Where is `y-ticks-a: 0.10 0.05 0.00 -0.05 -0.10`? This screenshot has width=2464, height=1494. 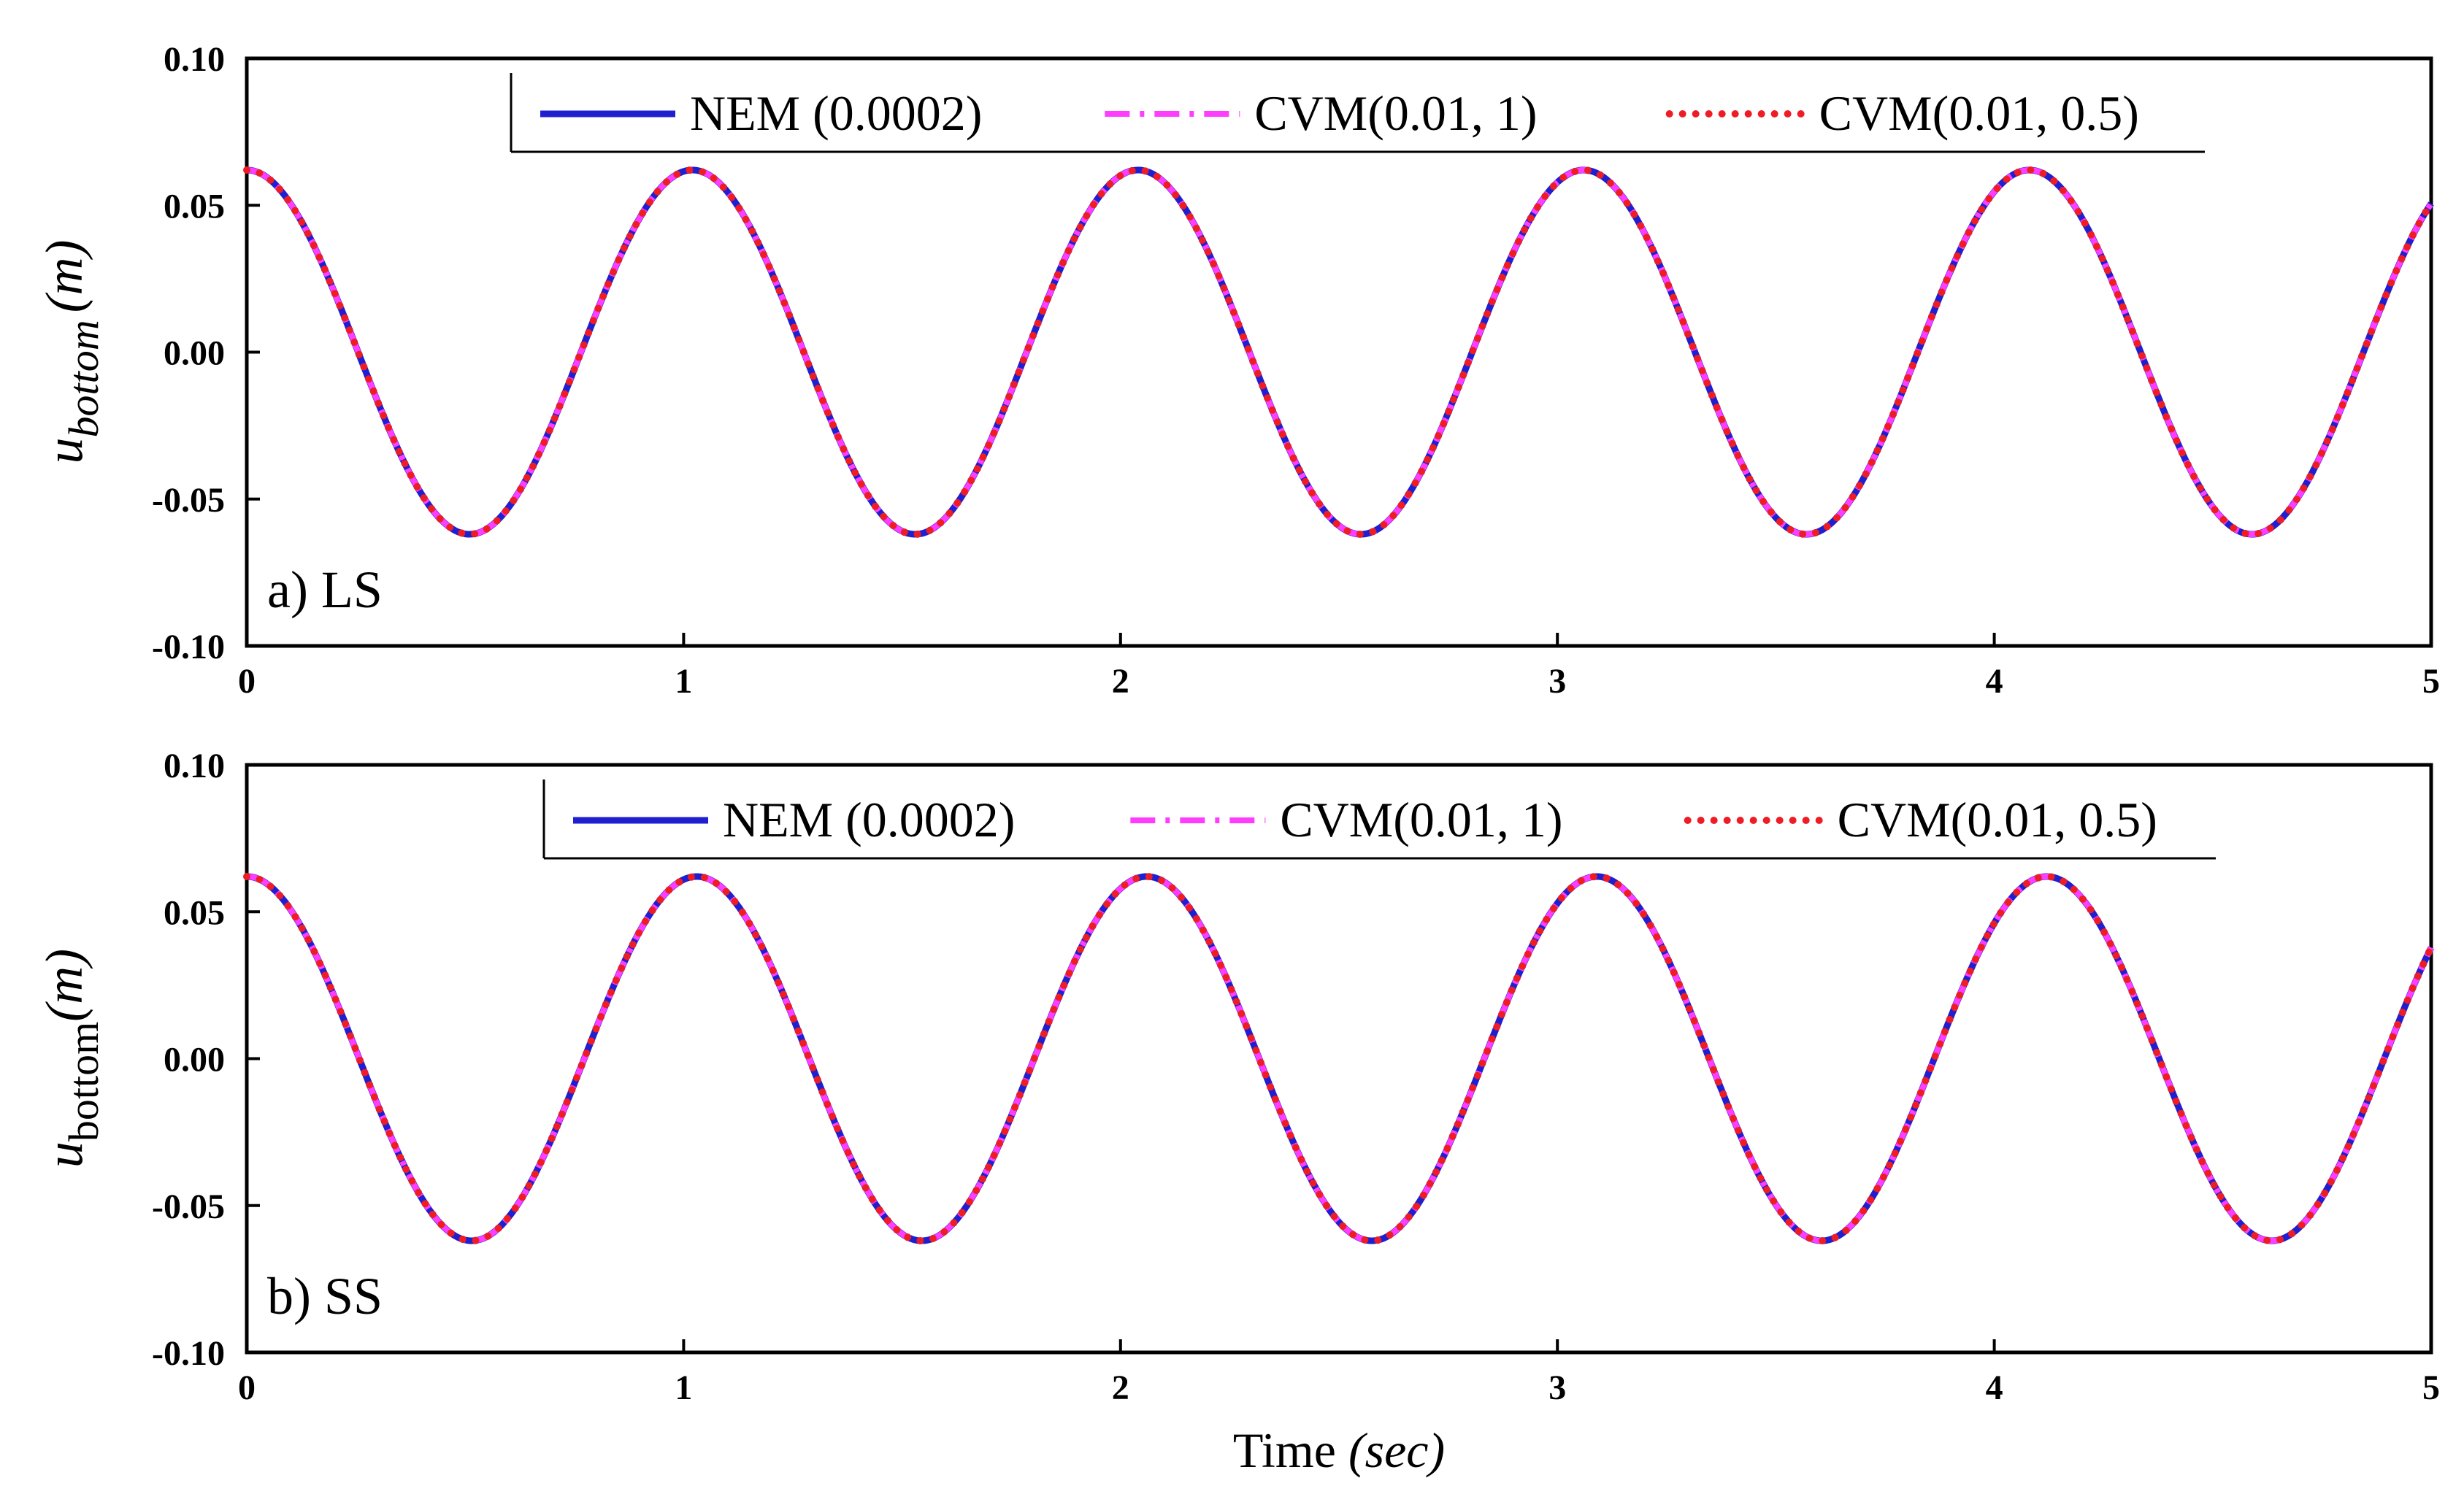 y-ticks-a: 0.10 0.05 0.00 -0.05 -0.10 is located at coordinates (206, 353).